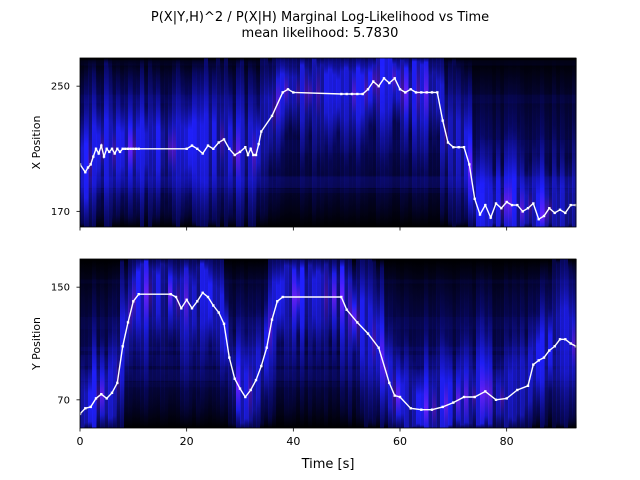  Describe the element at coordinates (63, 400) in the screenshot. I see `y-tick-label: 70` at that location.